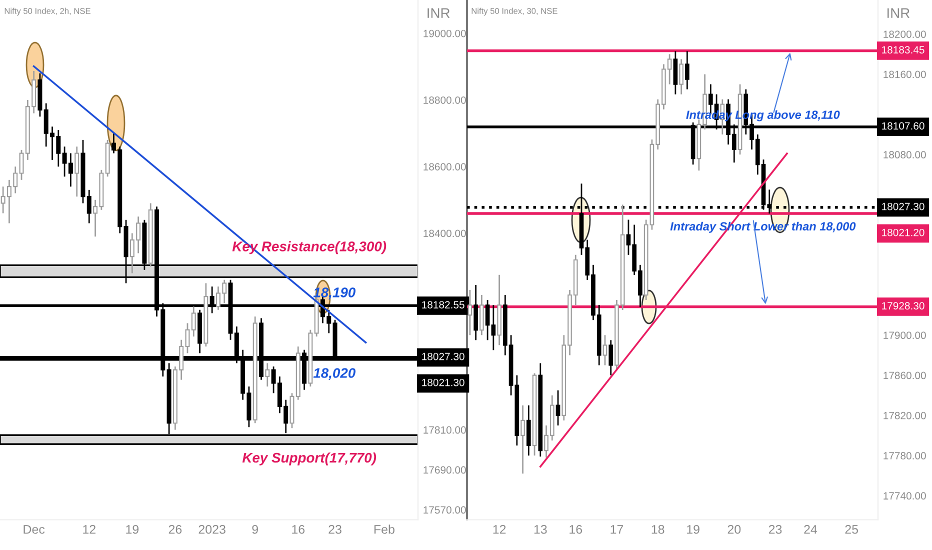 Image resolution: width=932 pixels, height=550 pixels. What do you see at coordinates (443, 382) in the screenshot?
I see `ref-line-label: 18021.30` at bounding box center [443, 382].